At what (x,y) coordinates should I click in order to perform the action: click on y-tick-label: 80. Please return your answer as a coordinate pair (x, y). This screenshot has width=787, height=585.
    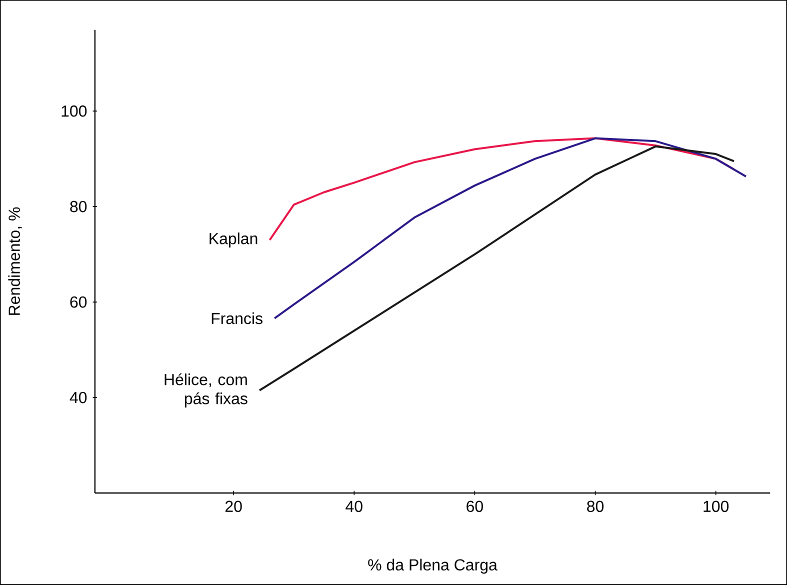
    Looking at the image, I should click on (78, 206).